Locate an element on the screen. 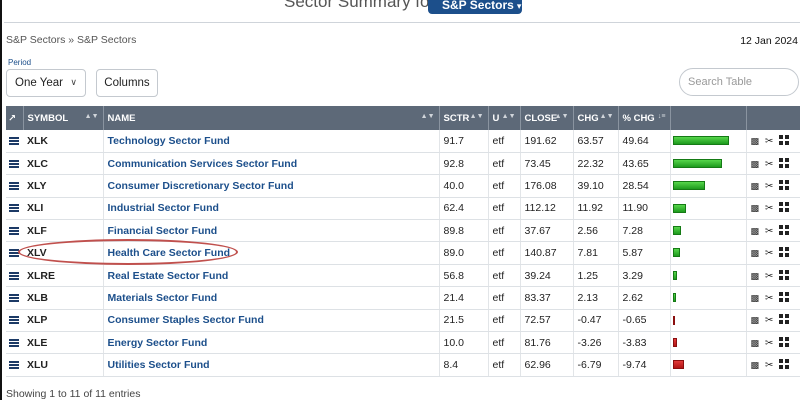 The image size is (800, 400). breadcrumb-parent: S&P Sectors is located at coordinates (36, 40).